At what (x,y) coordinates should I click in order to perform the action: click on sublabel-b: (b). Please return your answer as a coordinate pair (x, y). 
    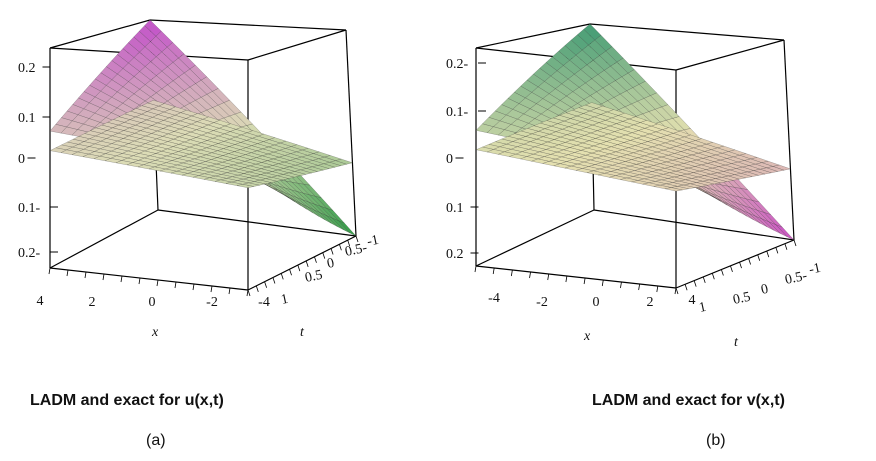
    Looking at the image, I should click on (716, 440).